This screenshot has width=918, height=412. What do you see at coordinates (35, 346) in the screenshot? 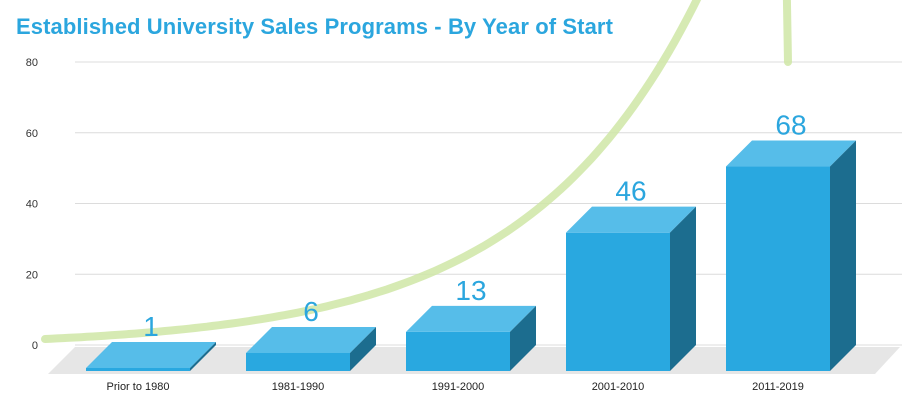
I see `y-tick-label: 0` at bounding box center [35, 346].